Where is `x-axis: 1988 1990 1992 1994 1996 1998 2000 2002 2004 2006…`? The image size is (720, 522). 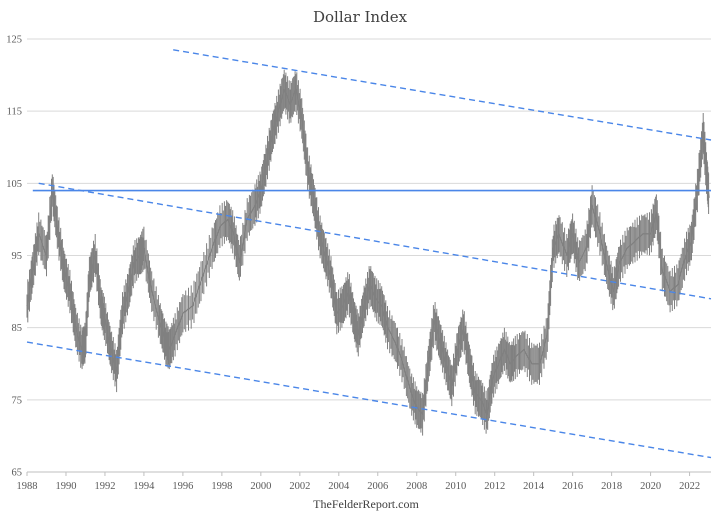 x-axis: 1988 1990 1992 1994 1996 1998 2000 2002 2004 2006… is located at coordinates (358, 482).